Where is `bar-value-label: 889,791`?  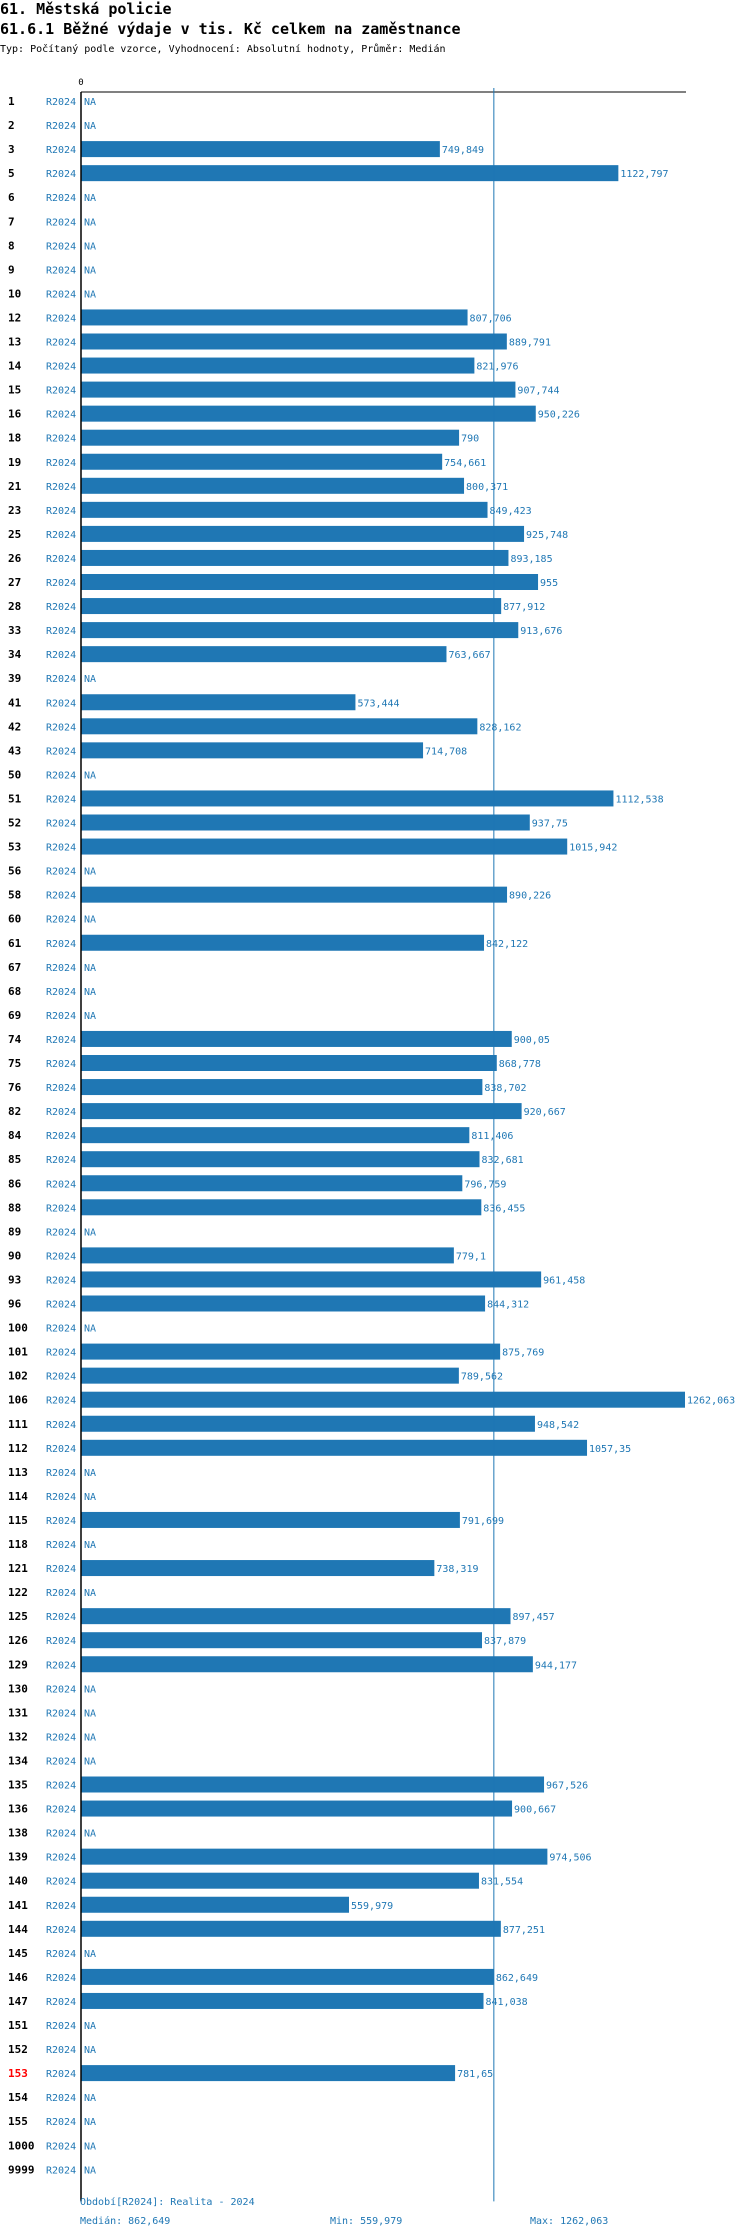 bar-value-label: 889,791 is located at coordinates (530, 343).